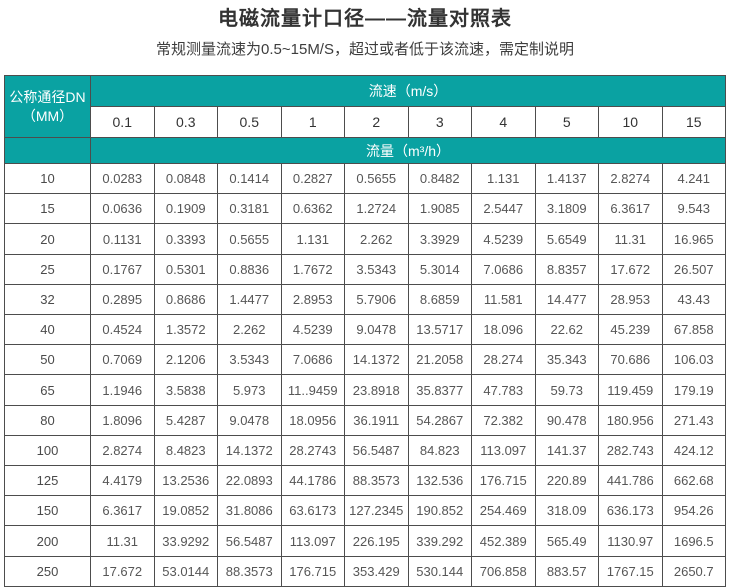  I want to click on dn-header-cell: 公称通径DN （MM）, so click(47, 106).